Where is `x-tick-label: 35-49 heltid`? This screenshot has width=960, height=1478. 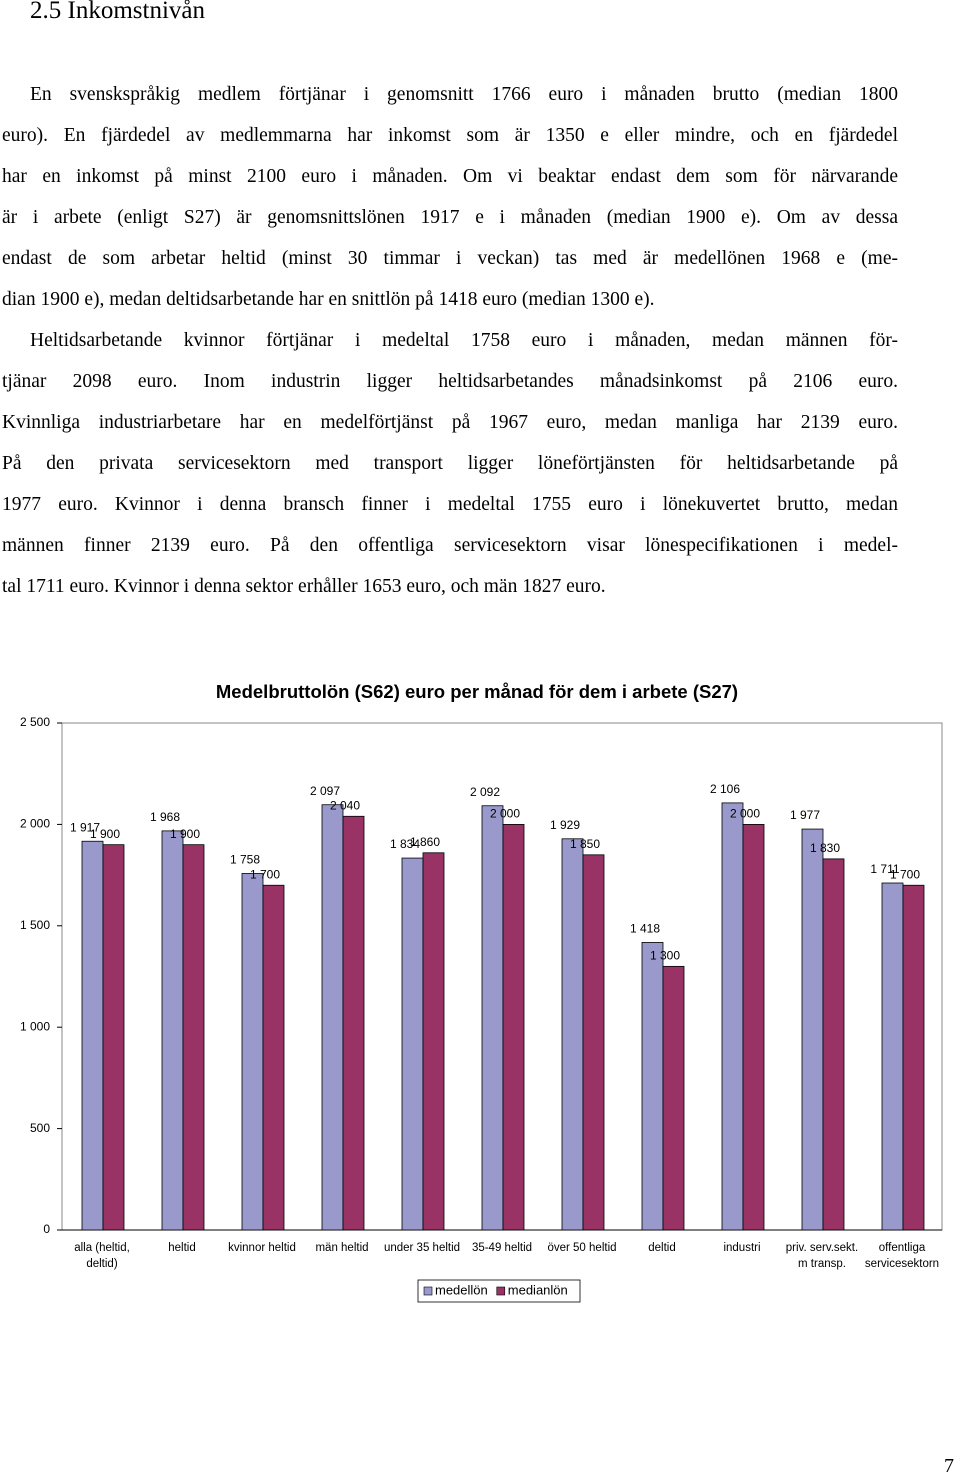
x-tick-label: 35-49 heltid is located at coordinates (502, 1248).